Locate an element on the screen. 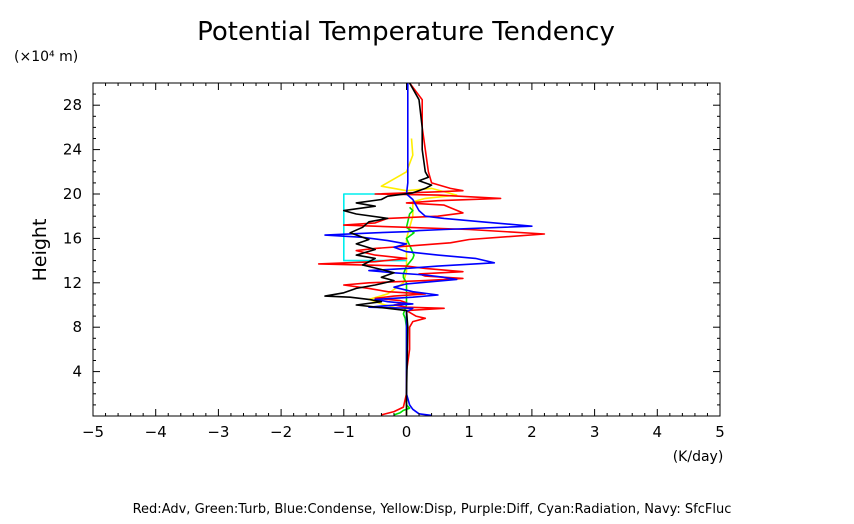 Image resolution: width=854 pixels, height=524 pixels. y-tick-label: 12 is located at coordinates (72, 283).